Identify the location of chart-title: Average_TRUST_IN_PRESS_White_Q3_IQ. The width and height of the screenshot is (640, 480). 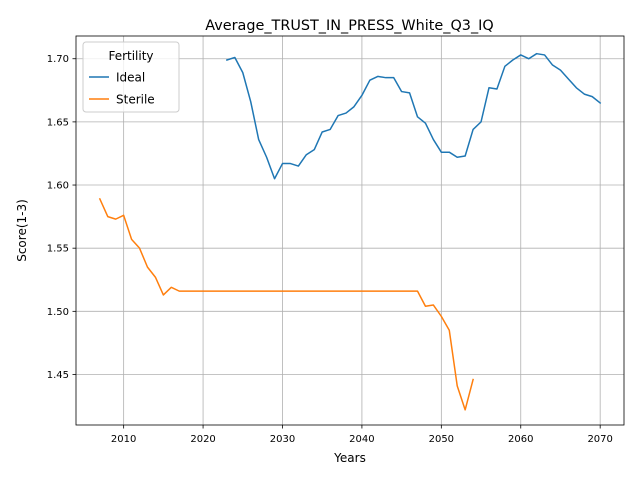
(349, 26).